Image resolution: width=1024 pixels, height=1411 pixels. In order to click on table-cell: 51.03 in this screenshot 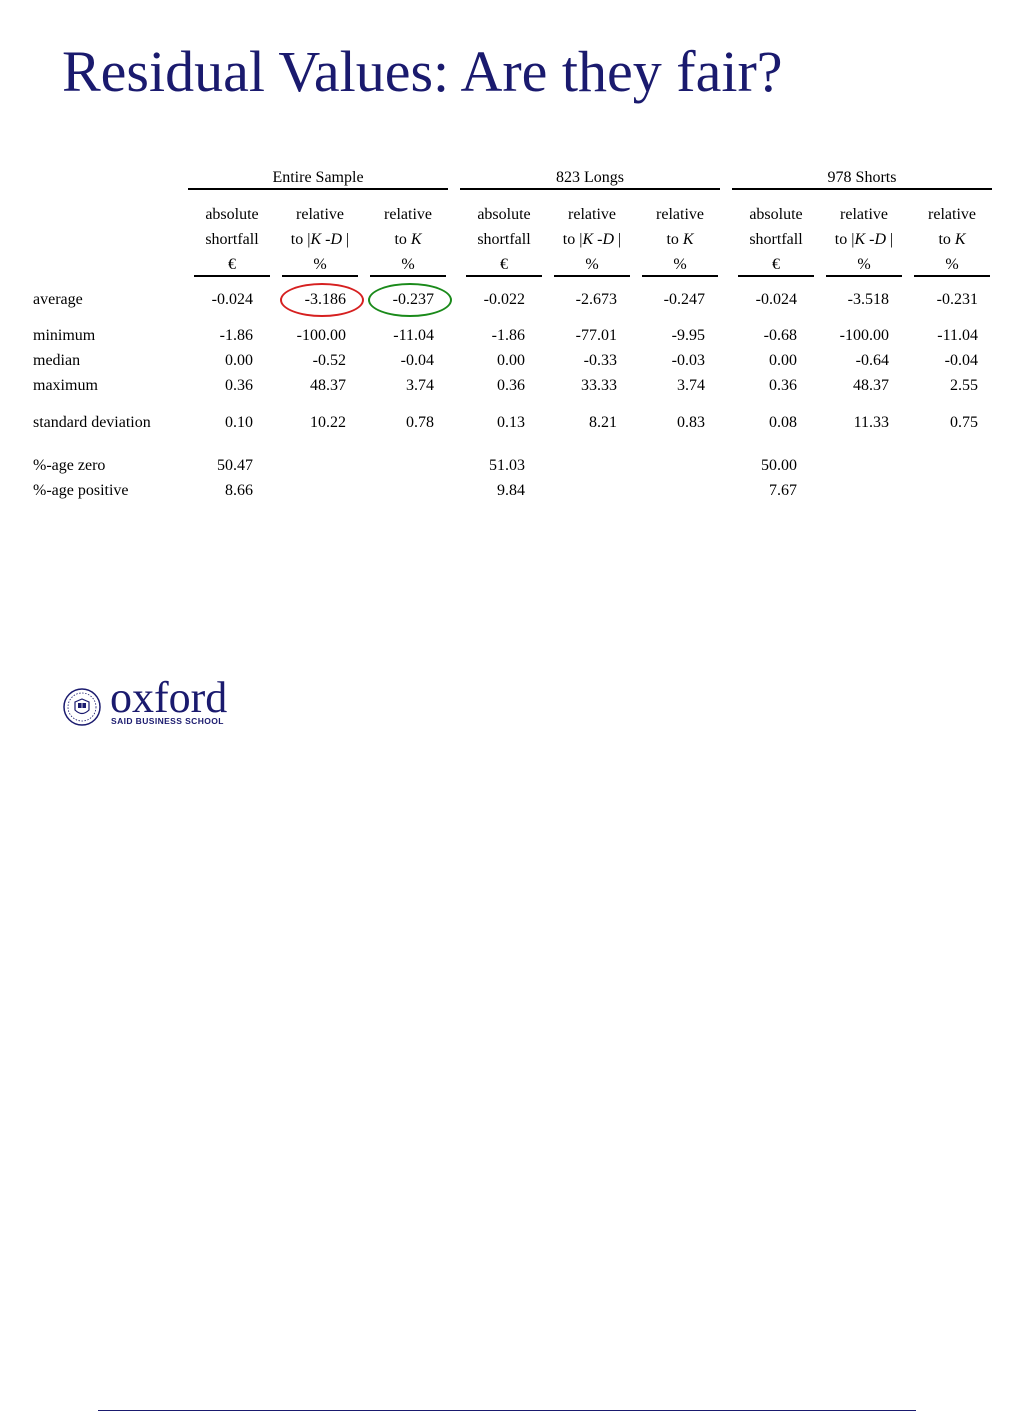, I will do `click(507, 465)`.